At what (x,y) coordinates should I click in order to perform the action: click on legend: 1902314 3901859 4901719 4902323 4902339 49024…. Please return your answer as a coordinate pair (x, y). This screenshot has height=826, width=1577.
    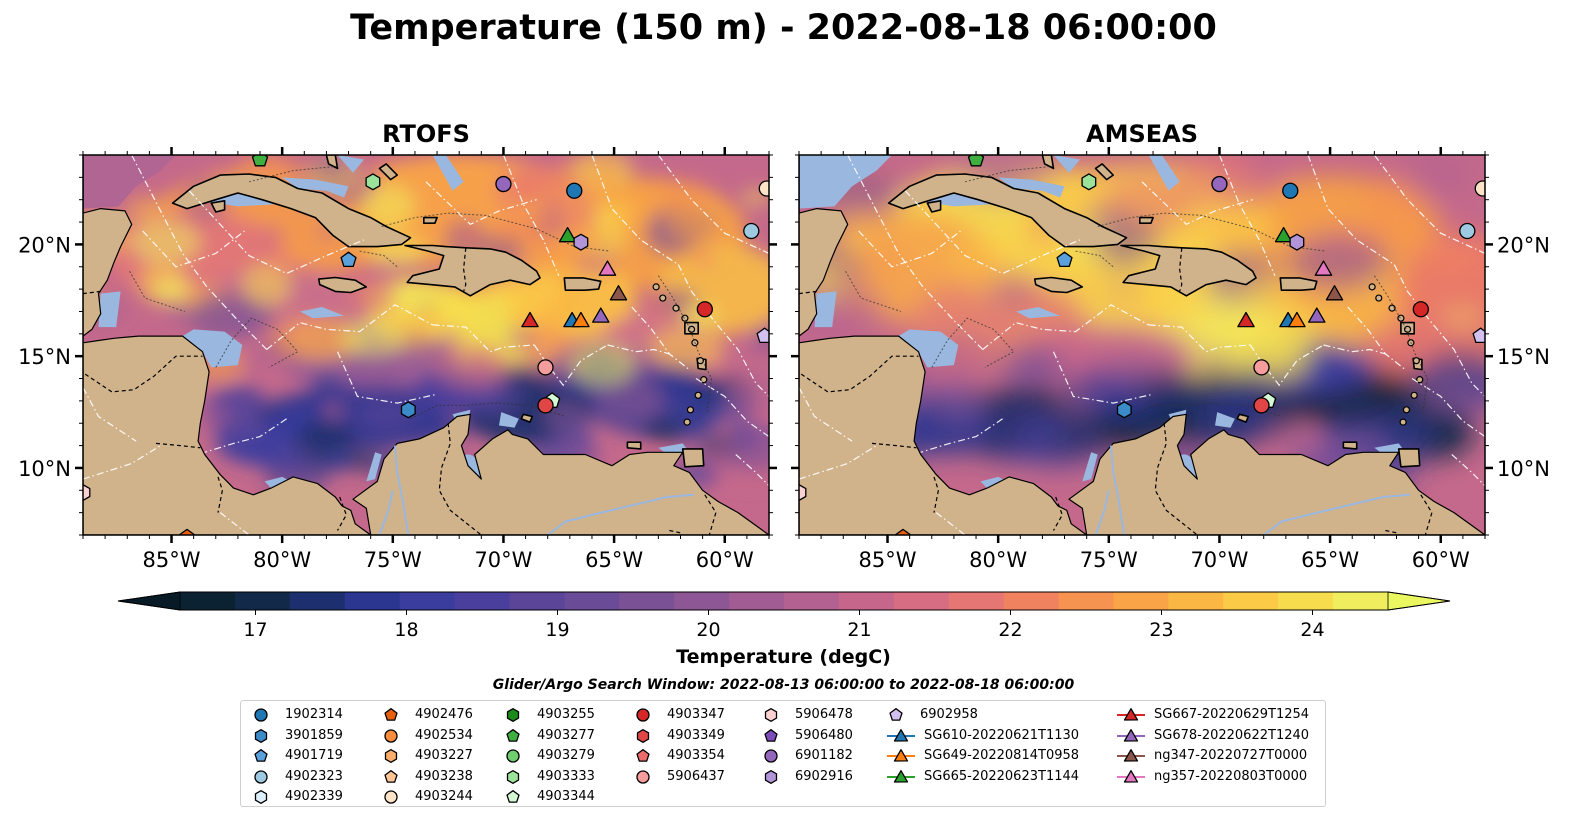
    Looking at the image, I should click on (783, 753).